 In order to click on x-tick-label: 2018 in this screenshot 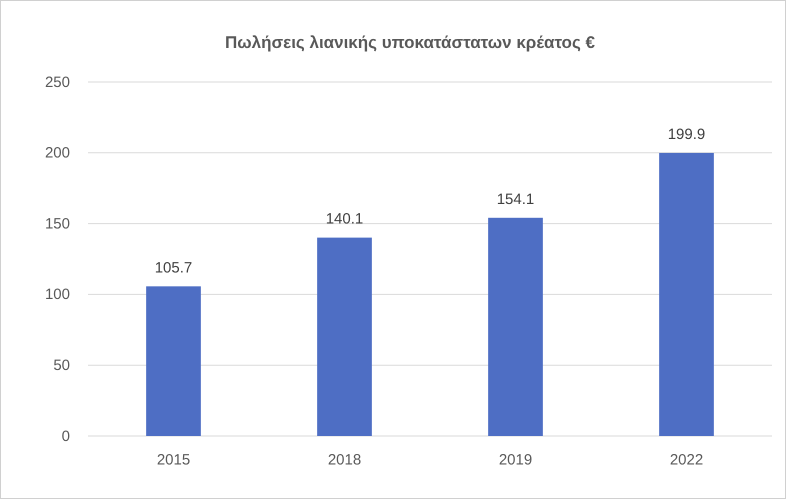, I will do `click(345, 460)`.